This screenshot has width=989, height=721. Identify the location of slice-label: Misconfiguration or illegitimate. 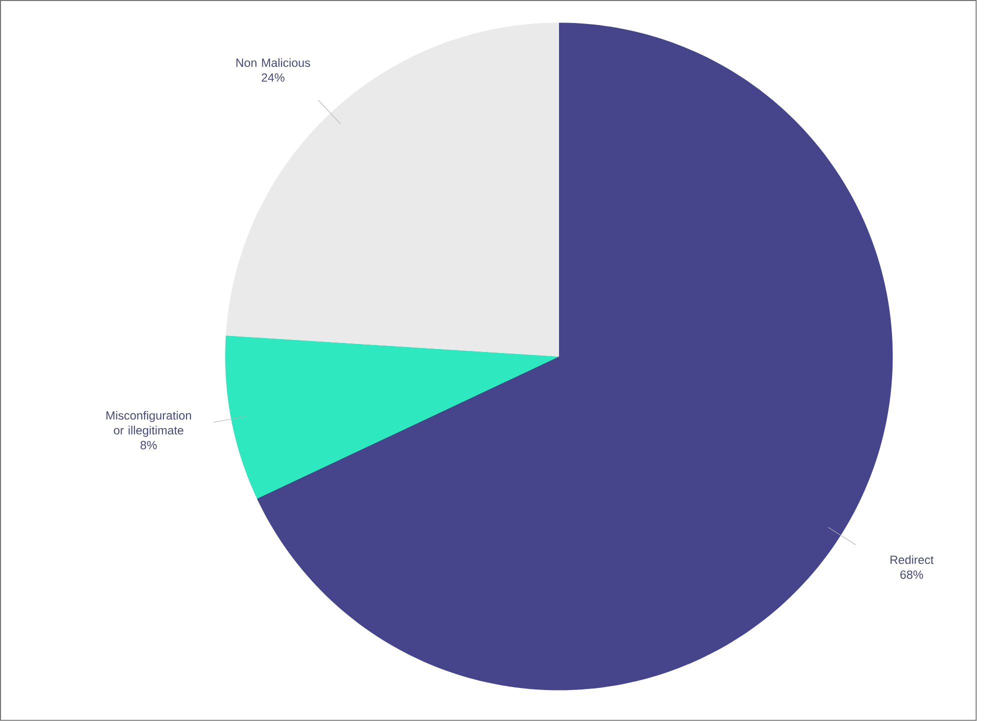
(148, 424).